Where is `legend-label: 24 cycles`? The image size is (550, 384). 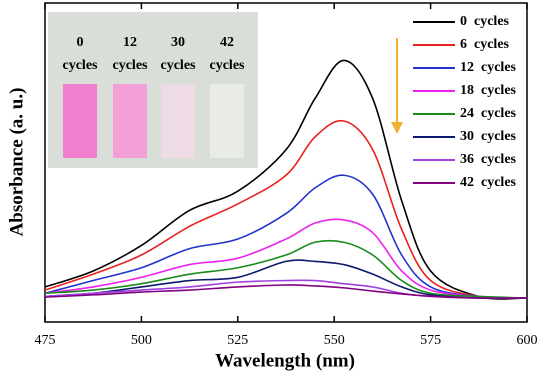
legend-label: 24 cycles is located at coordinates (488, 113).